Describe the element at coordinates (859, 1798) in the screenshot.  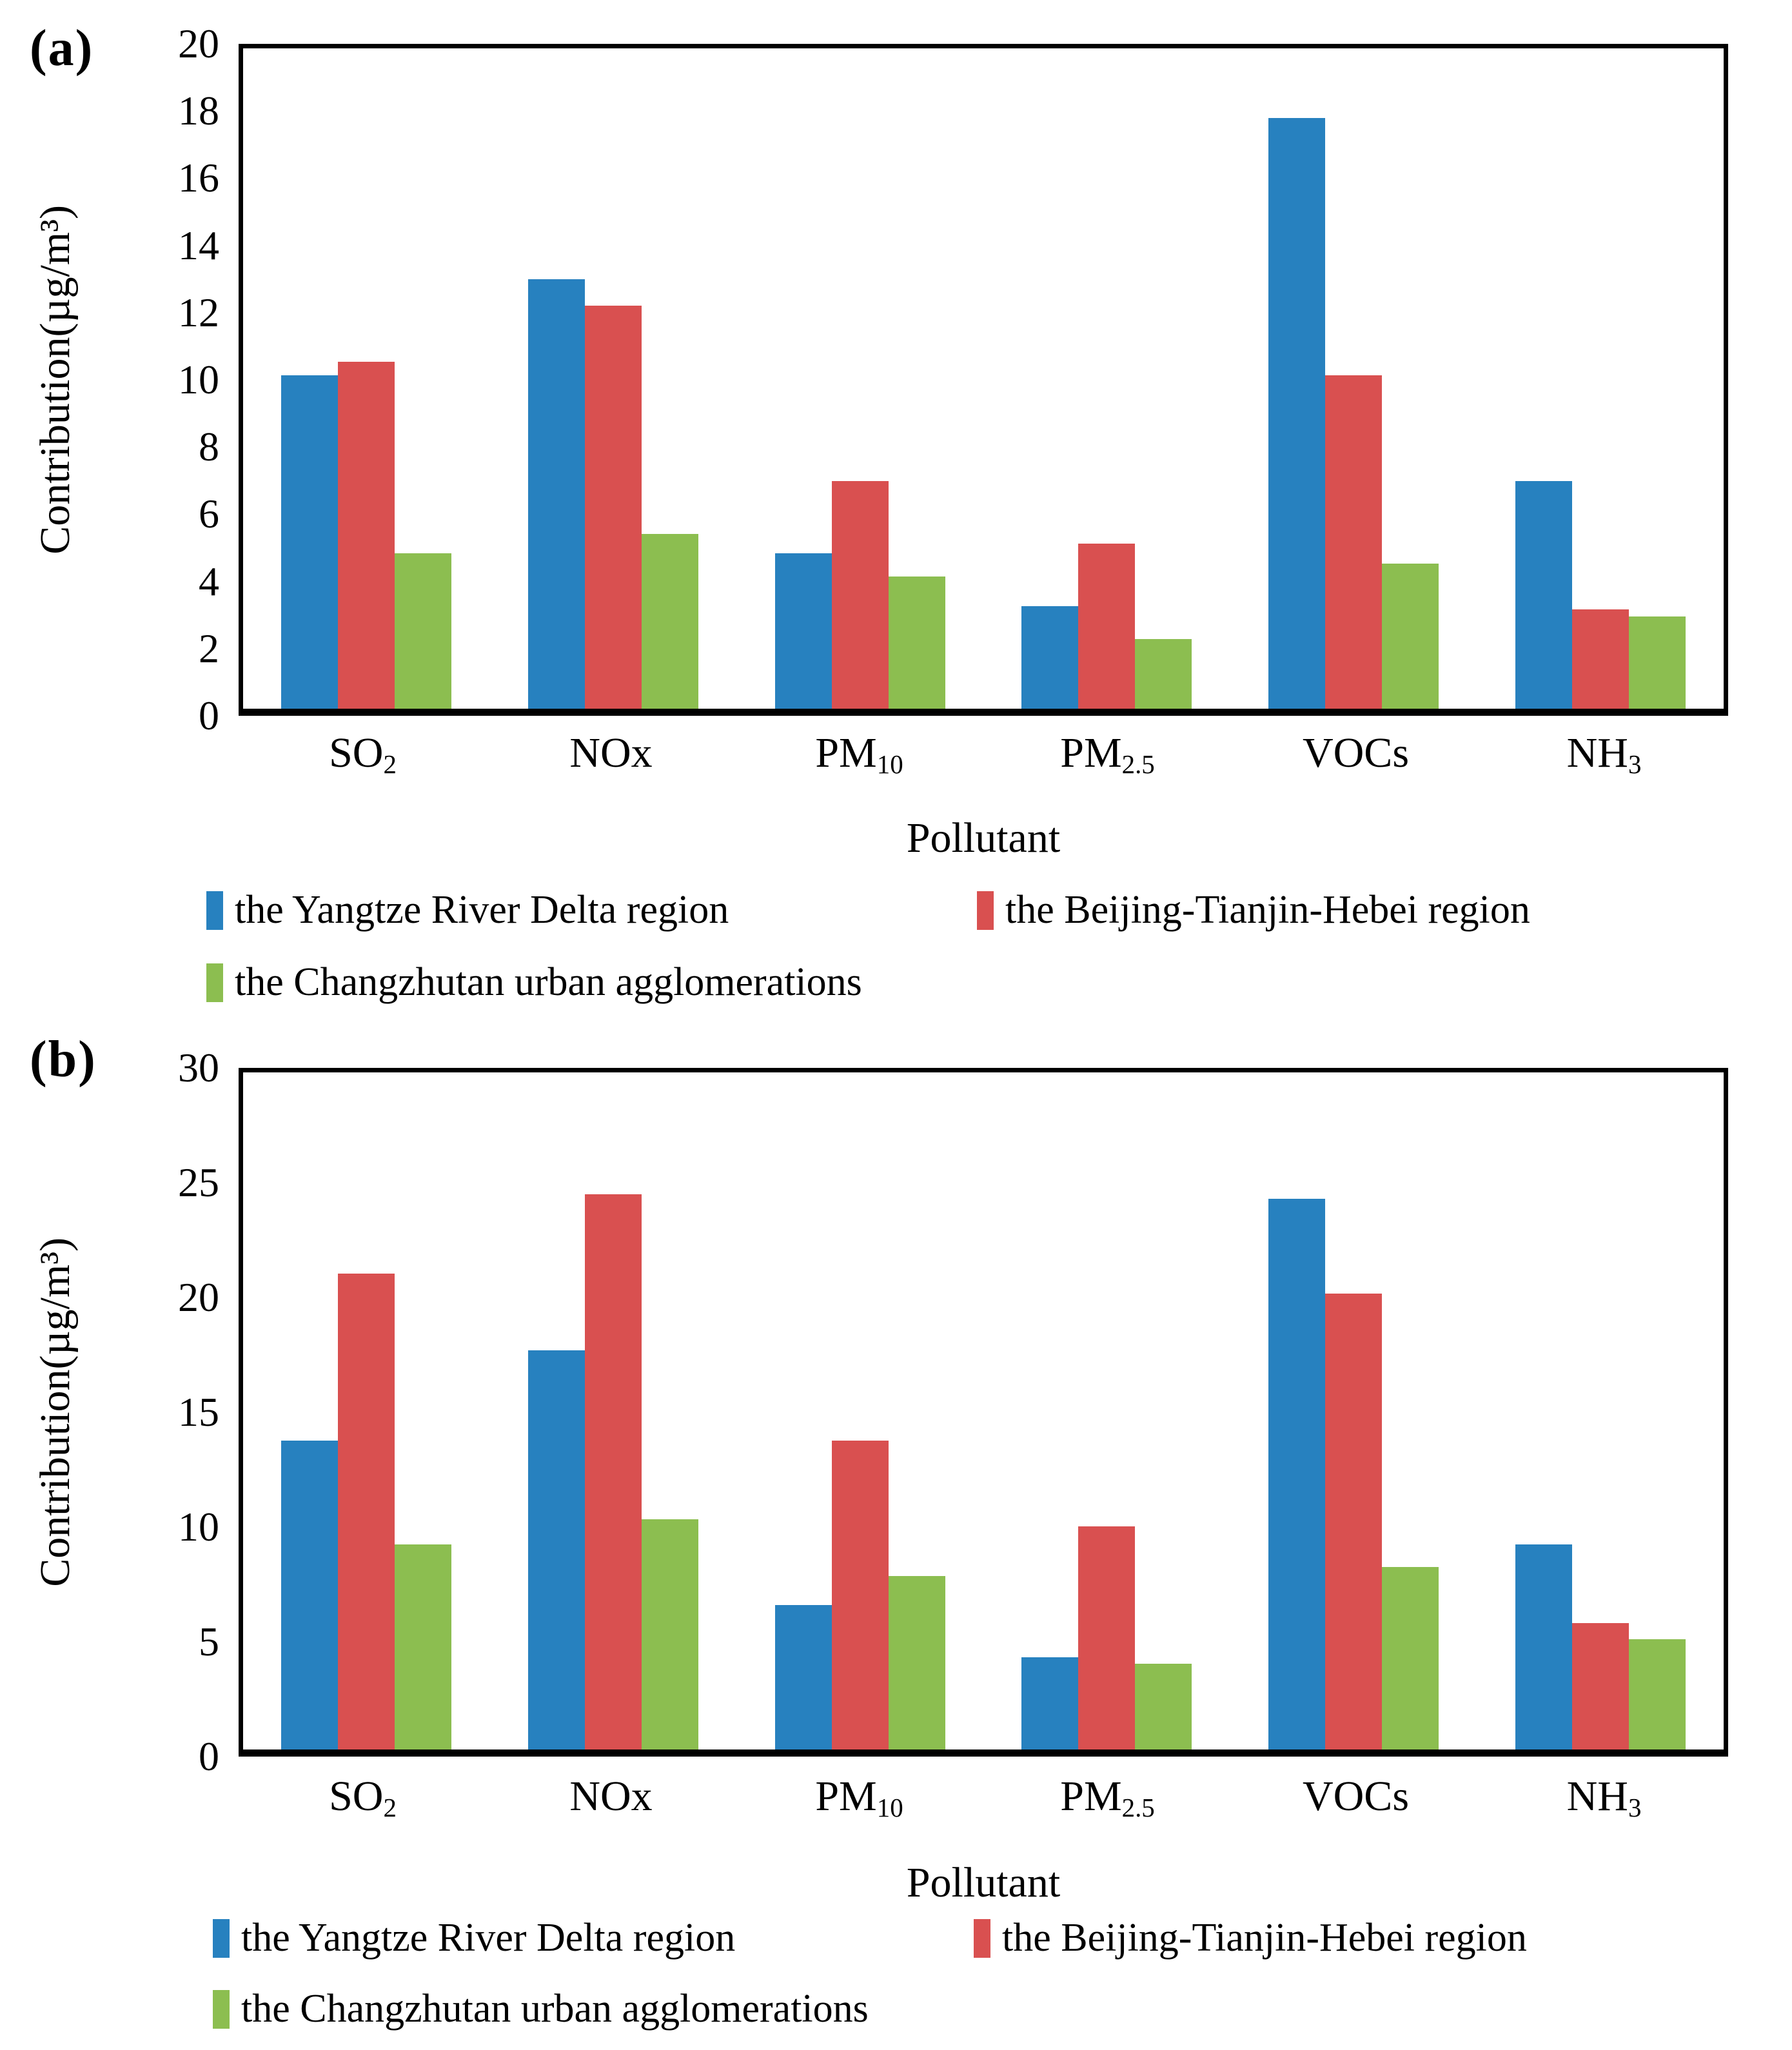
I see `x-tick-label-PM10: PM10` at that location.